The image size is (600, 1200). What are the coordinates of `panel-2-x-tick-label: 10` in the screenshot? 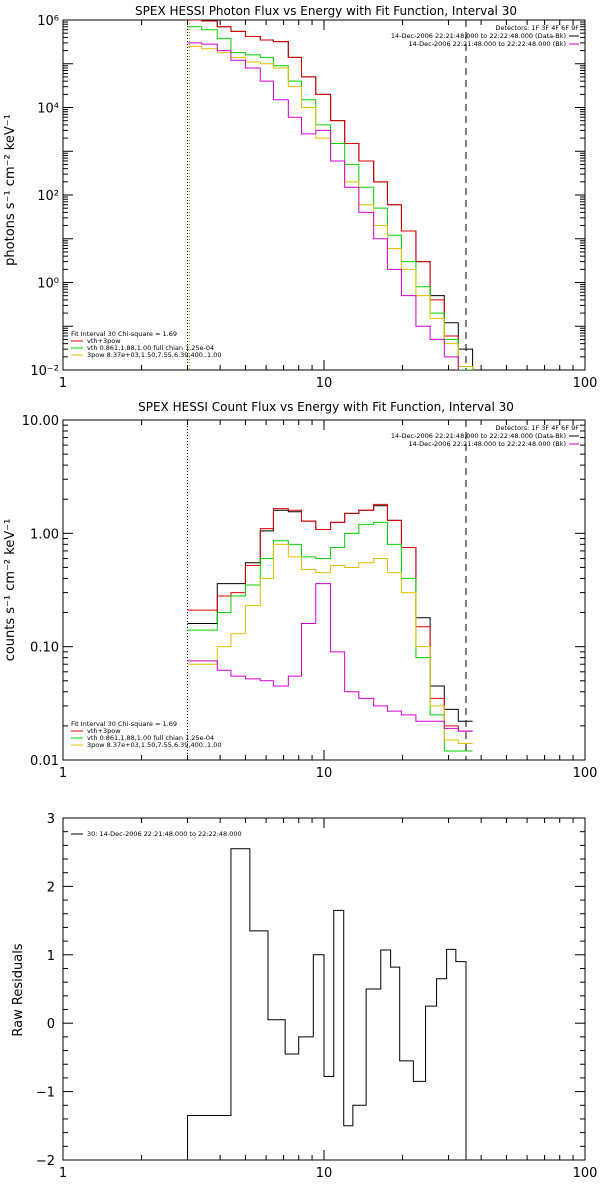 It's located at (324, 773).